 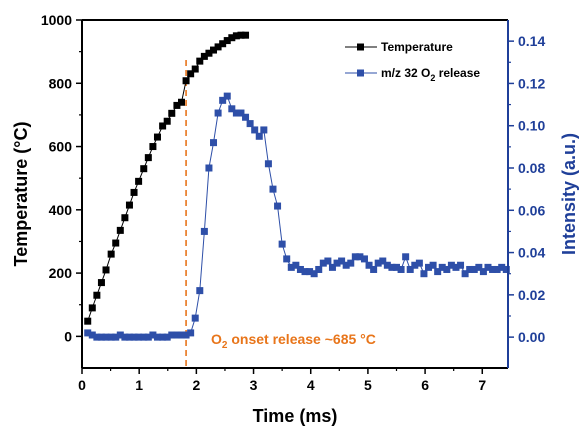 What do you see at coordinates (311, 385) in the screenshot?
I see `x-tick-label: 4` at bounding box center [311, 385].